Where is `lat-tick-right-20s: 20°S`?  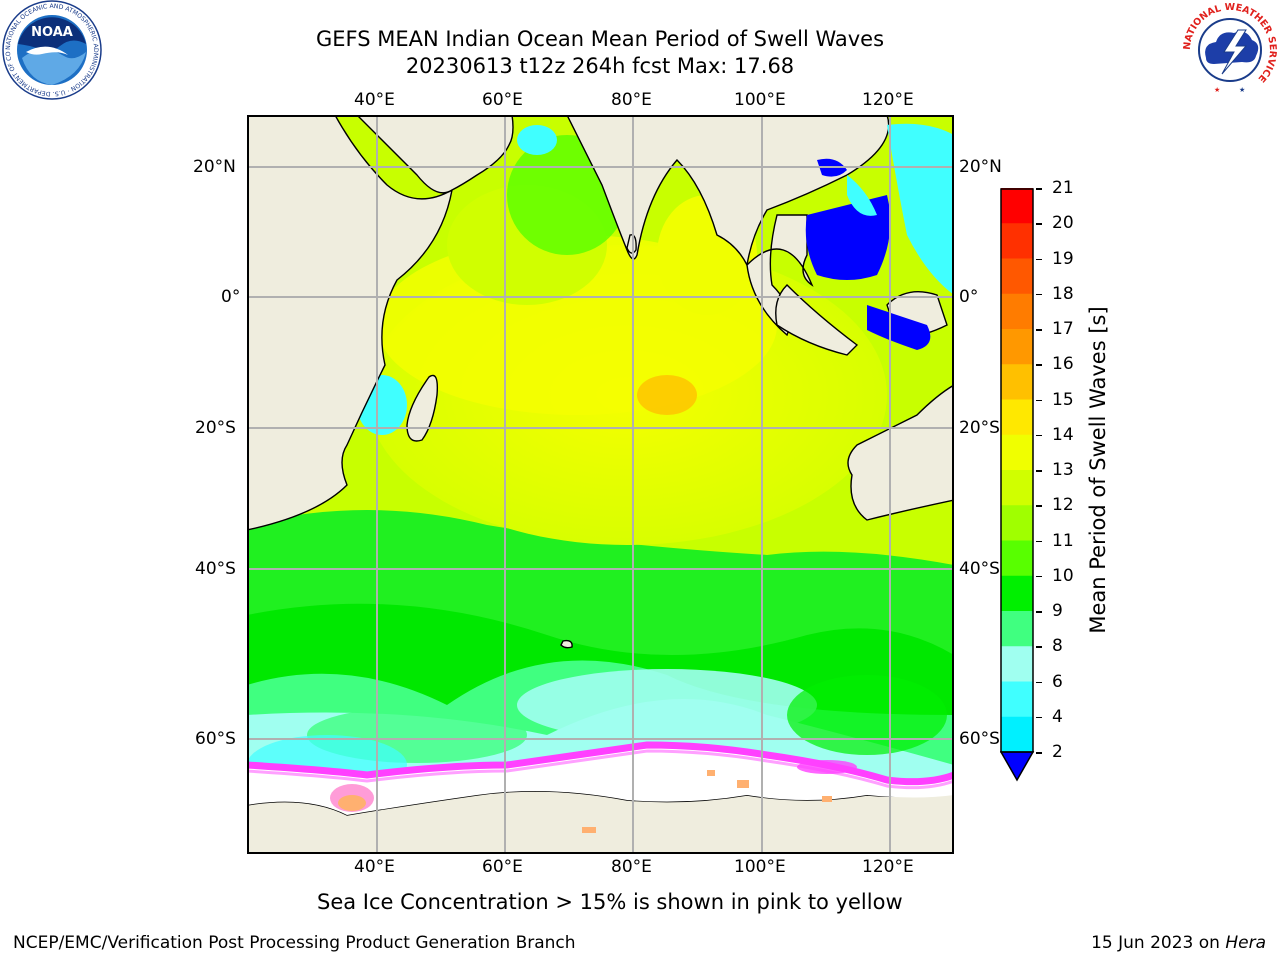
lat-tick-right-20s: 20°S is located at coordinates (979, 428).